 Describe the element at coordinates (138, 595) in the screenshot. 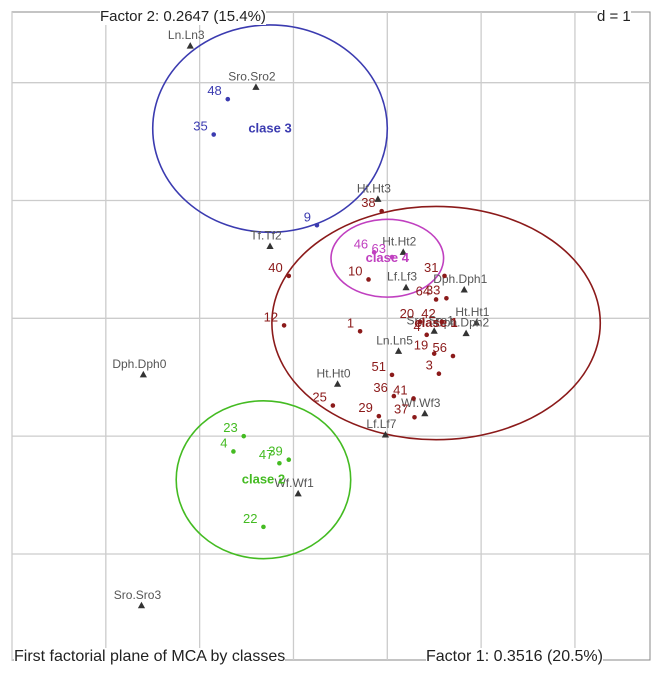

I see `modality-label: Sro.Sro3` at that location.